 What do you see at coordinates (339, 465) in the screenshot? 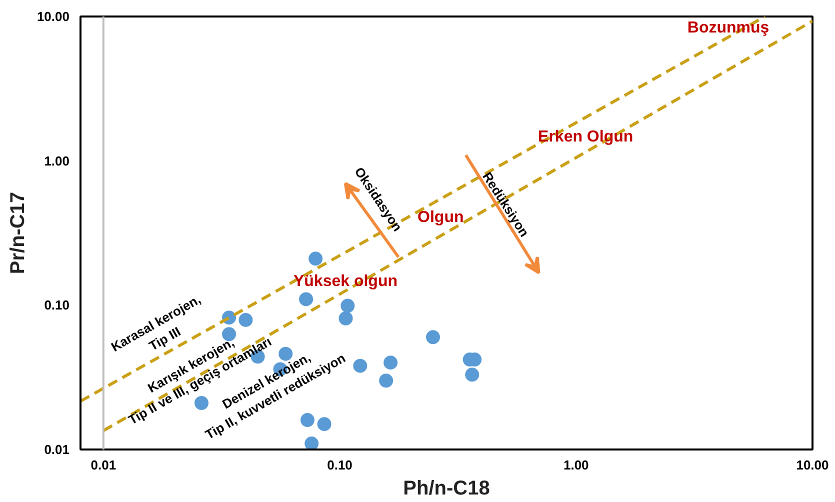
I see `x-tick-label: 0.10` at bounding box center [339, 465].